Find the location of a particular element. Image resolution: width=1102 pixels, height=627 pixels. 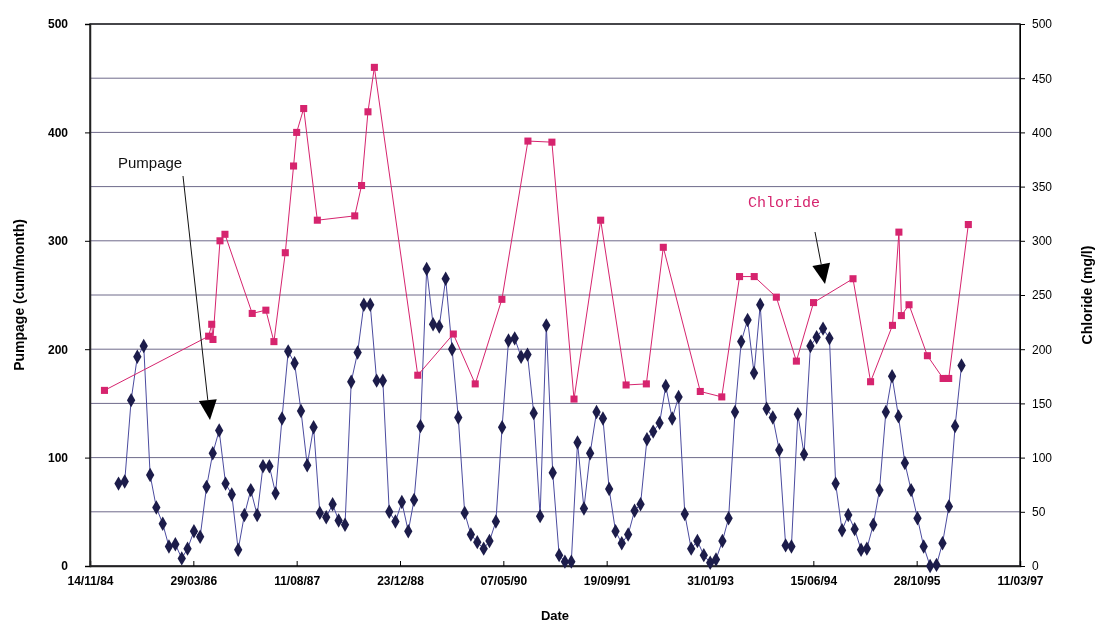

y2-tick-label: 350 is located at coordinates (1042, 186).